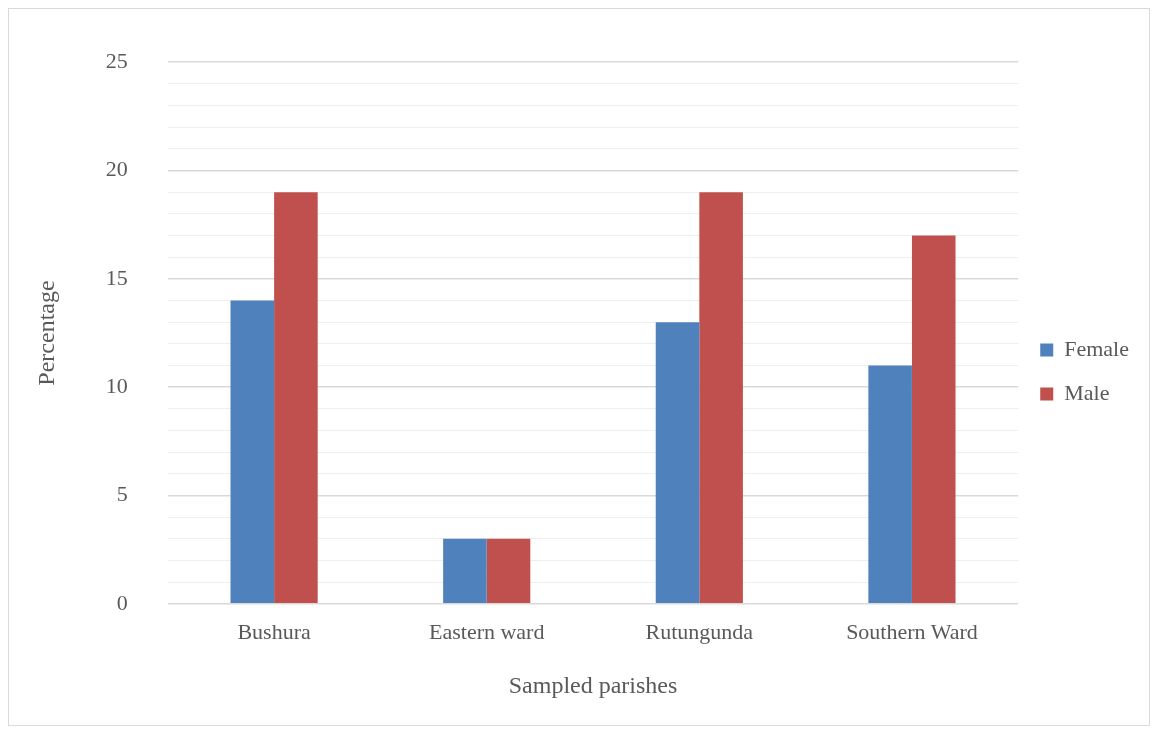 This screenshot has width=1162, height=738. Describe the element at coordinates (45, 333) in the screenshot. I see `y-axis-title: Percentage` at that location.